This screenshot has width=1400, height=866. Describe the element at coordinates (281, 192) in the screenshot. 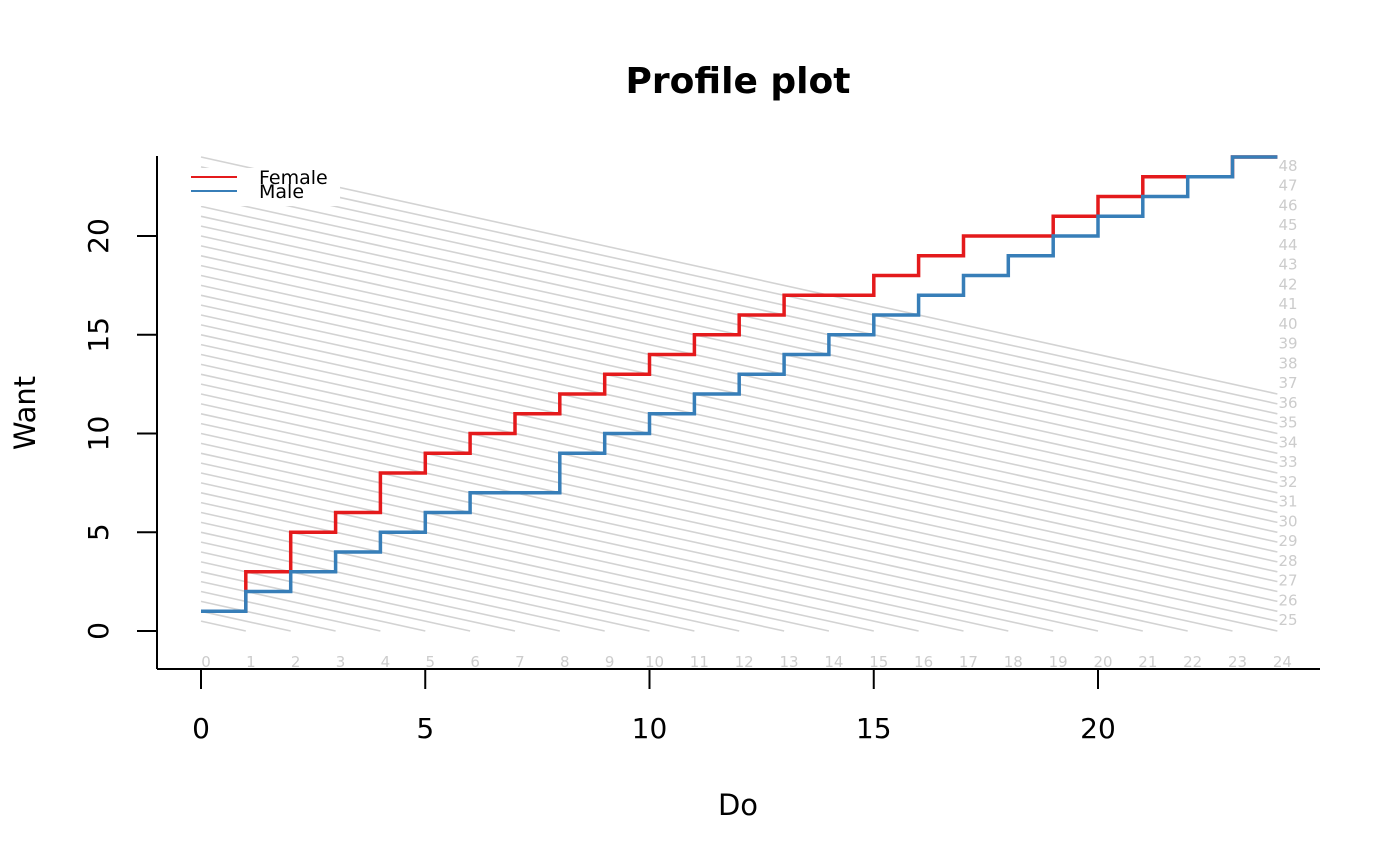

I see `legend-label-male: Male` at that location.